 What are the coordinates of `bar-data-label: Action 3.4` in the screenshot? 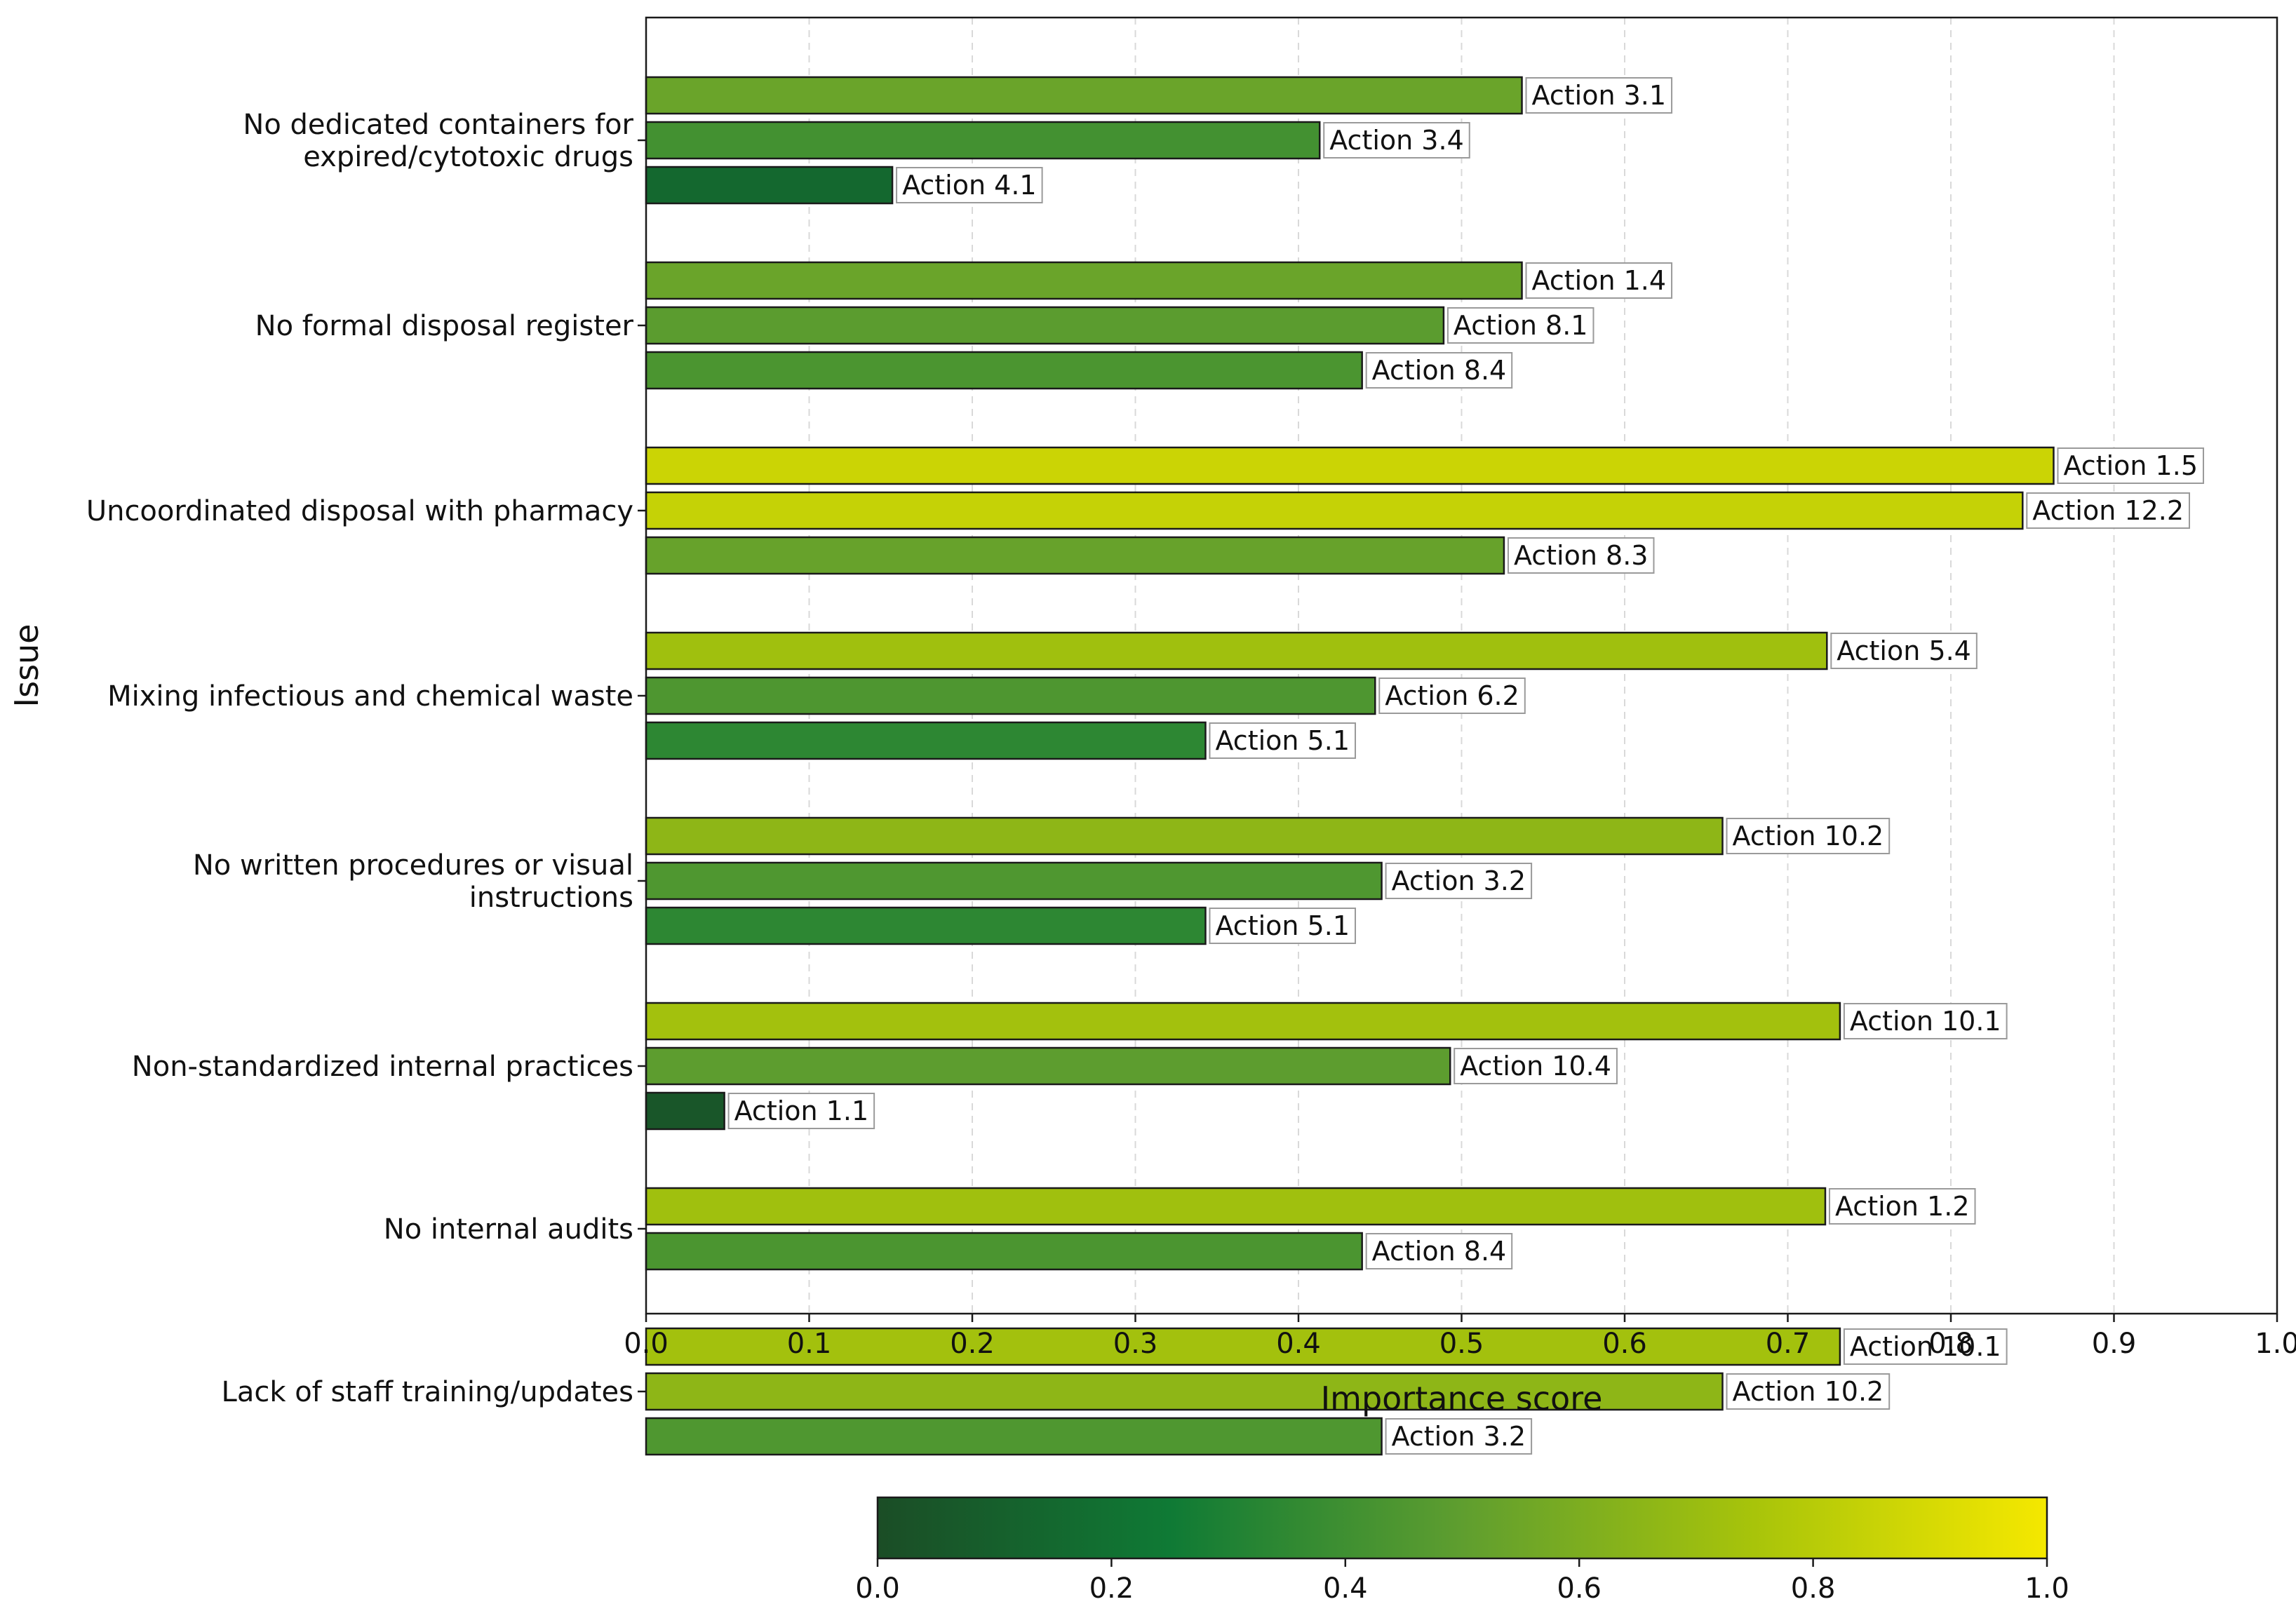 It's located at (1396, 140).